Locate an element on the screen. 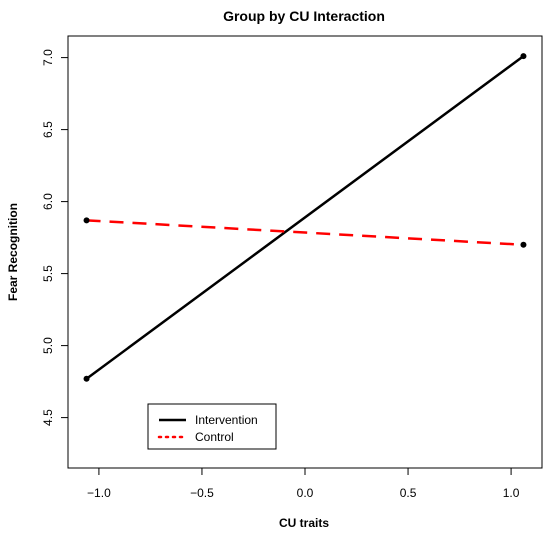 Image resolution: width=550 pixels, height=545 pixels. y-tick-label: 4.5 is located at coordinates (48, 417).